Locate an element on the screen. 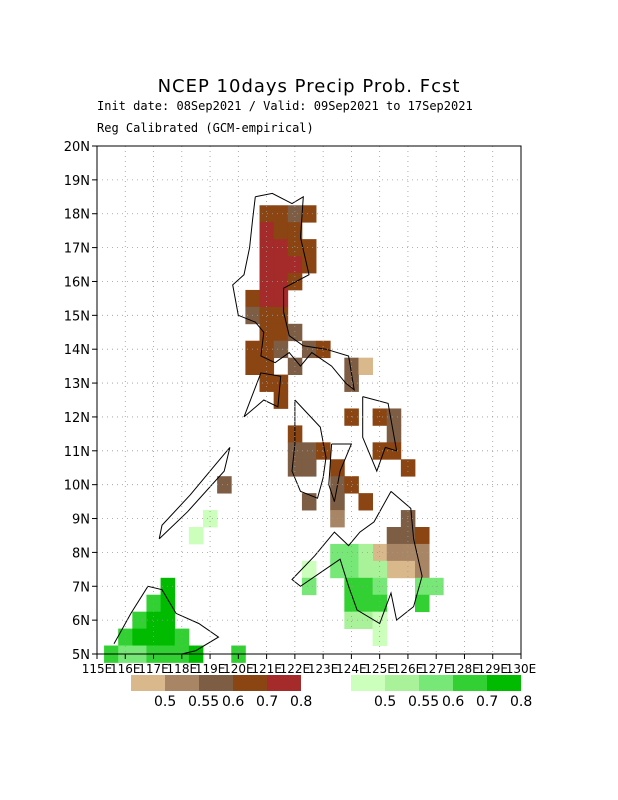  wet-legend-label: 0.55 is located at coordinates (424, 702).